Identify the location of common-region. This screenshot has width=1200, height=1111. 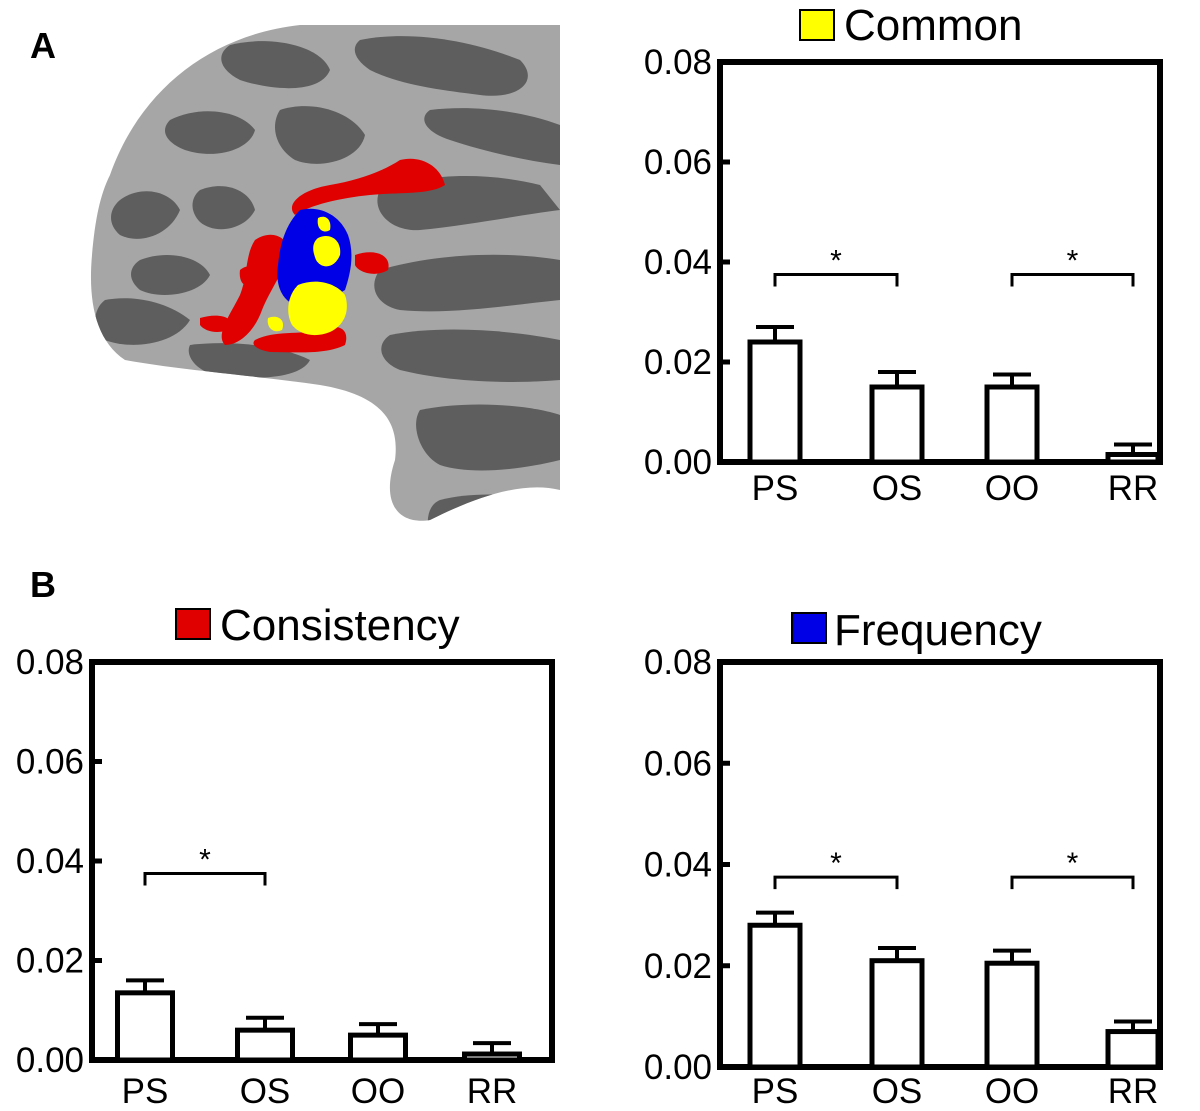
(307, 276).